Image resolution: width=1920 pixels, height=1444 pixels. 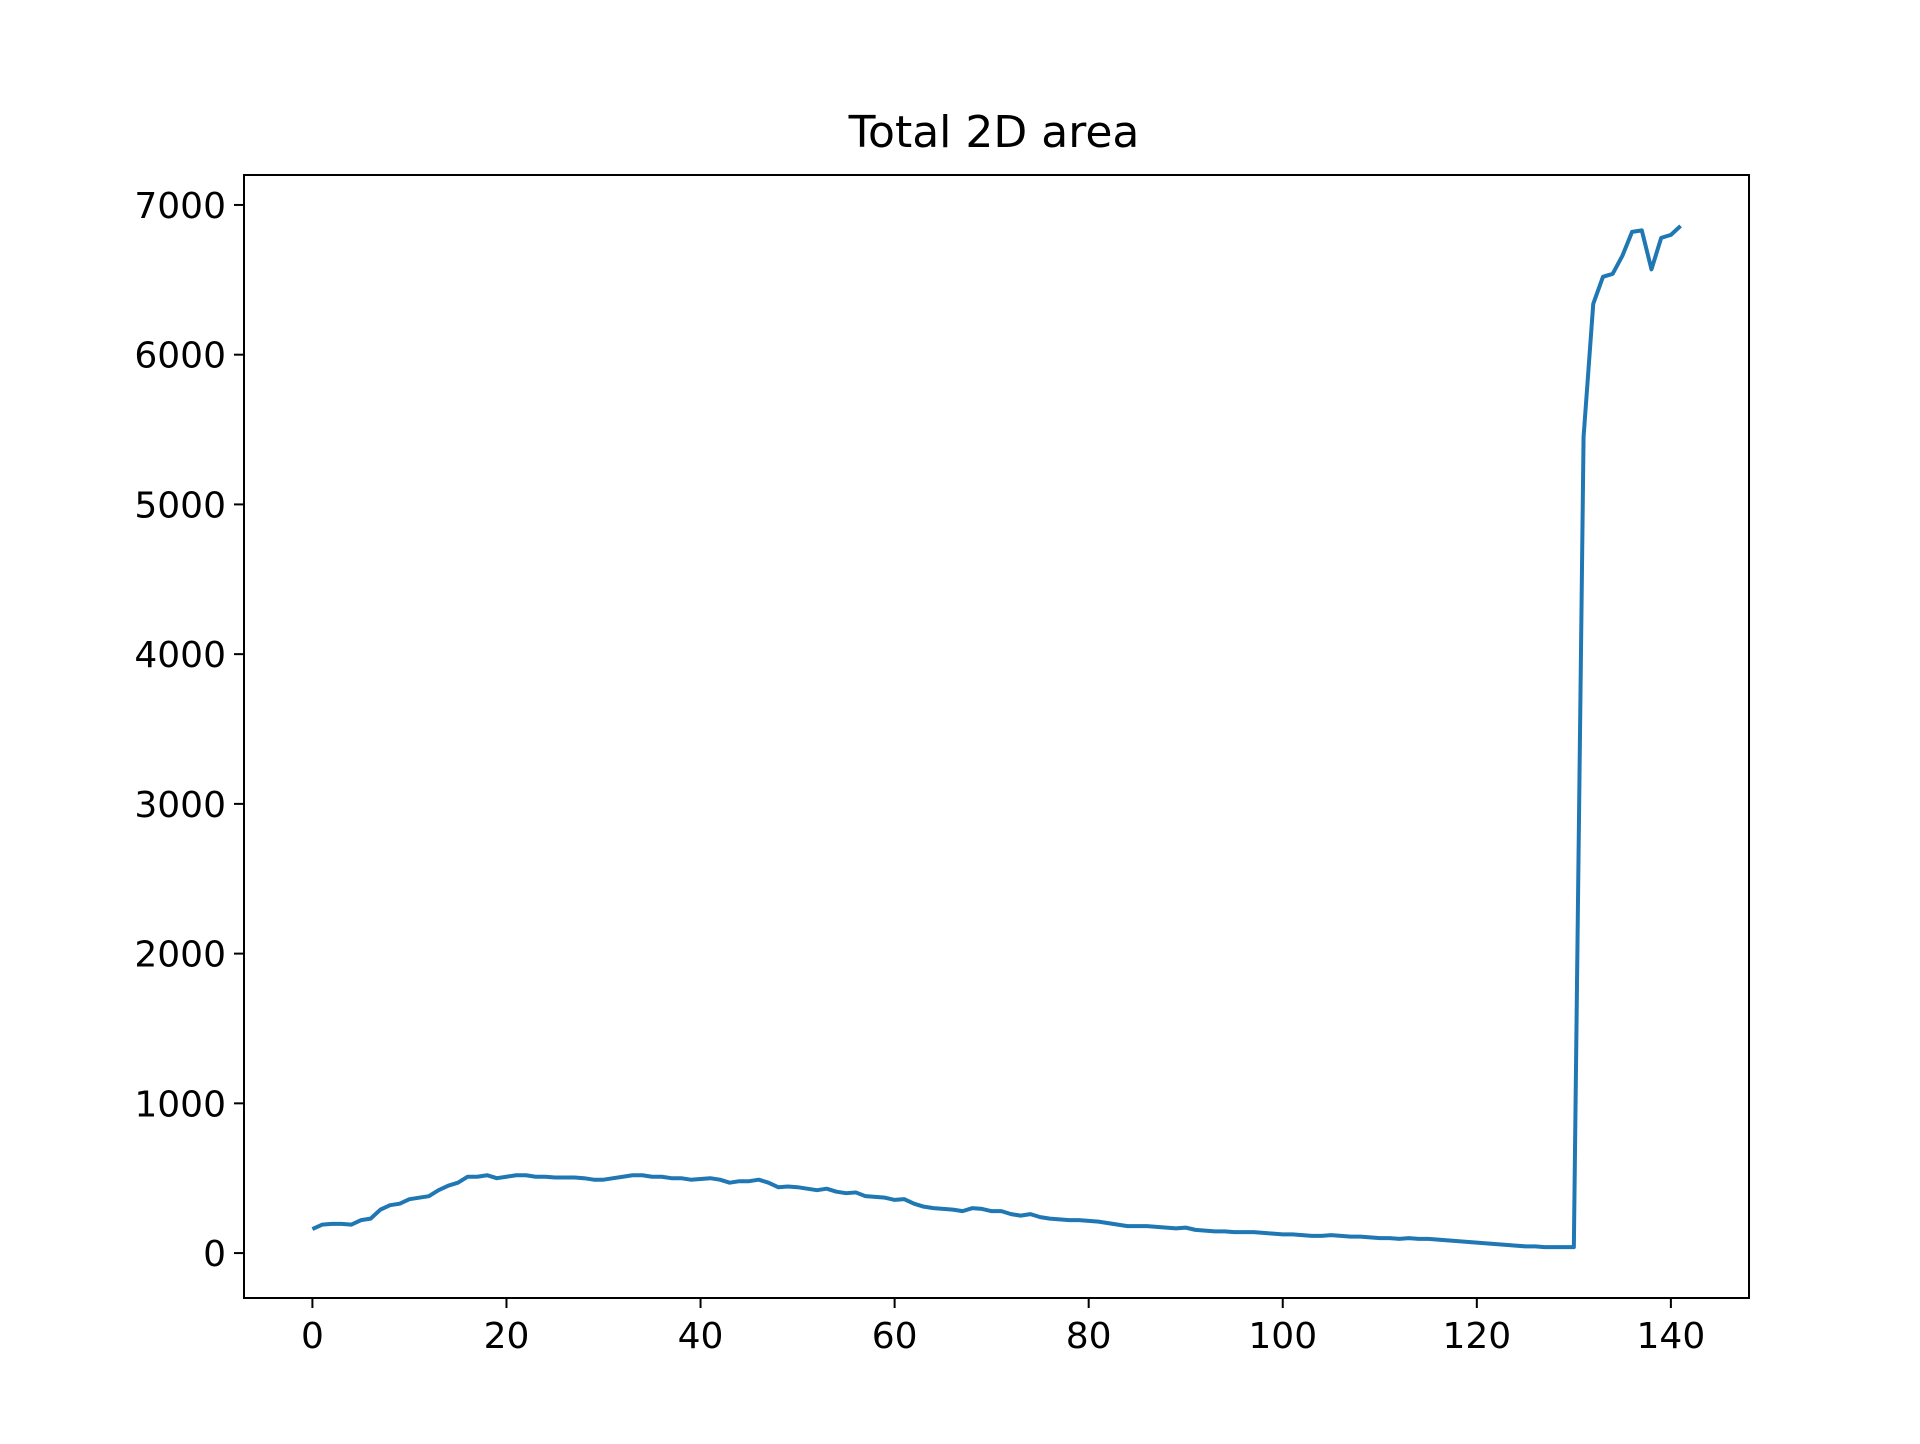 I want to click on x-axis: 0 20 40 60 80 100 120 140, so click(x=1003, y=1327).